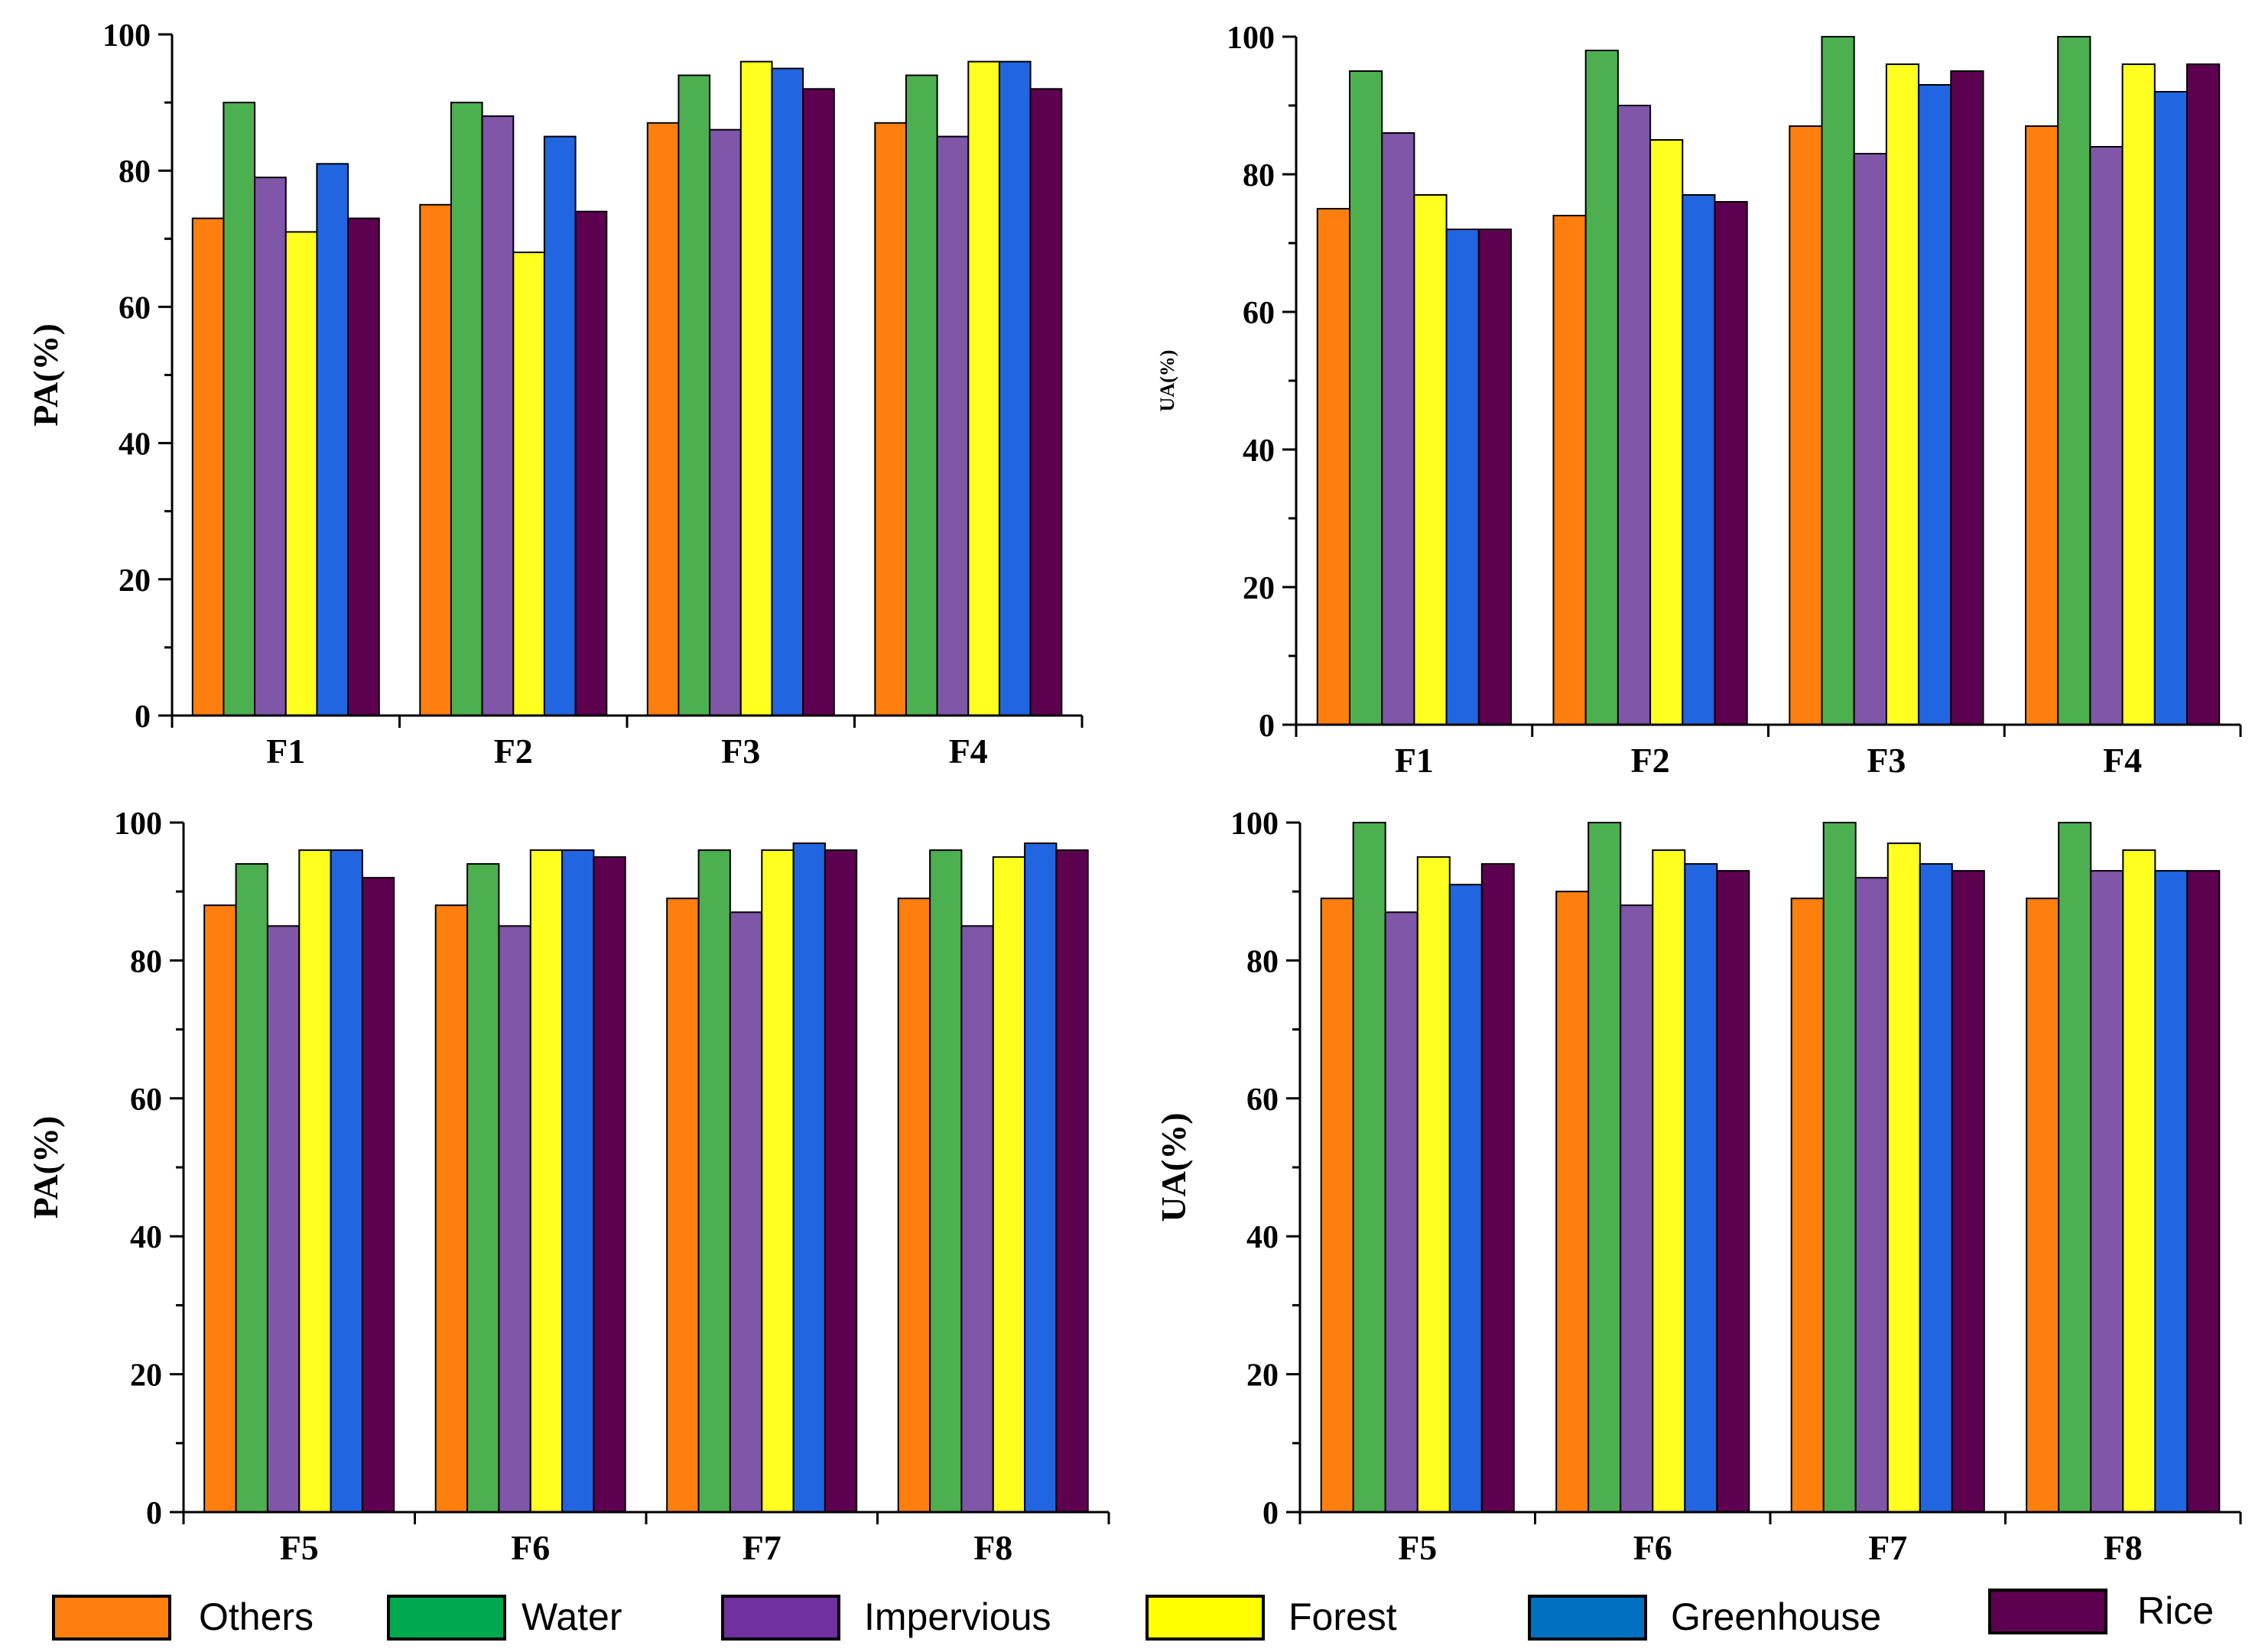 The width and height of the screenshot is (2252, 1652). Describe the element at coordinates (283, 1219) in the screenshot. I see `bar-impervious-f5` at that location.